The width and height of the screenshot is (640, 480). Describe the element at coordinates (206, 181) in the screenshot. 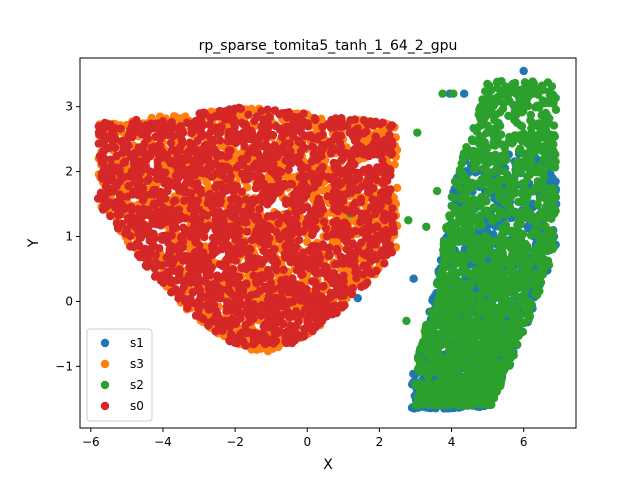

I see `point-s3` at that location.